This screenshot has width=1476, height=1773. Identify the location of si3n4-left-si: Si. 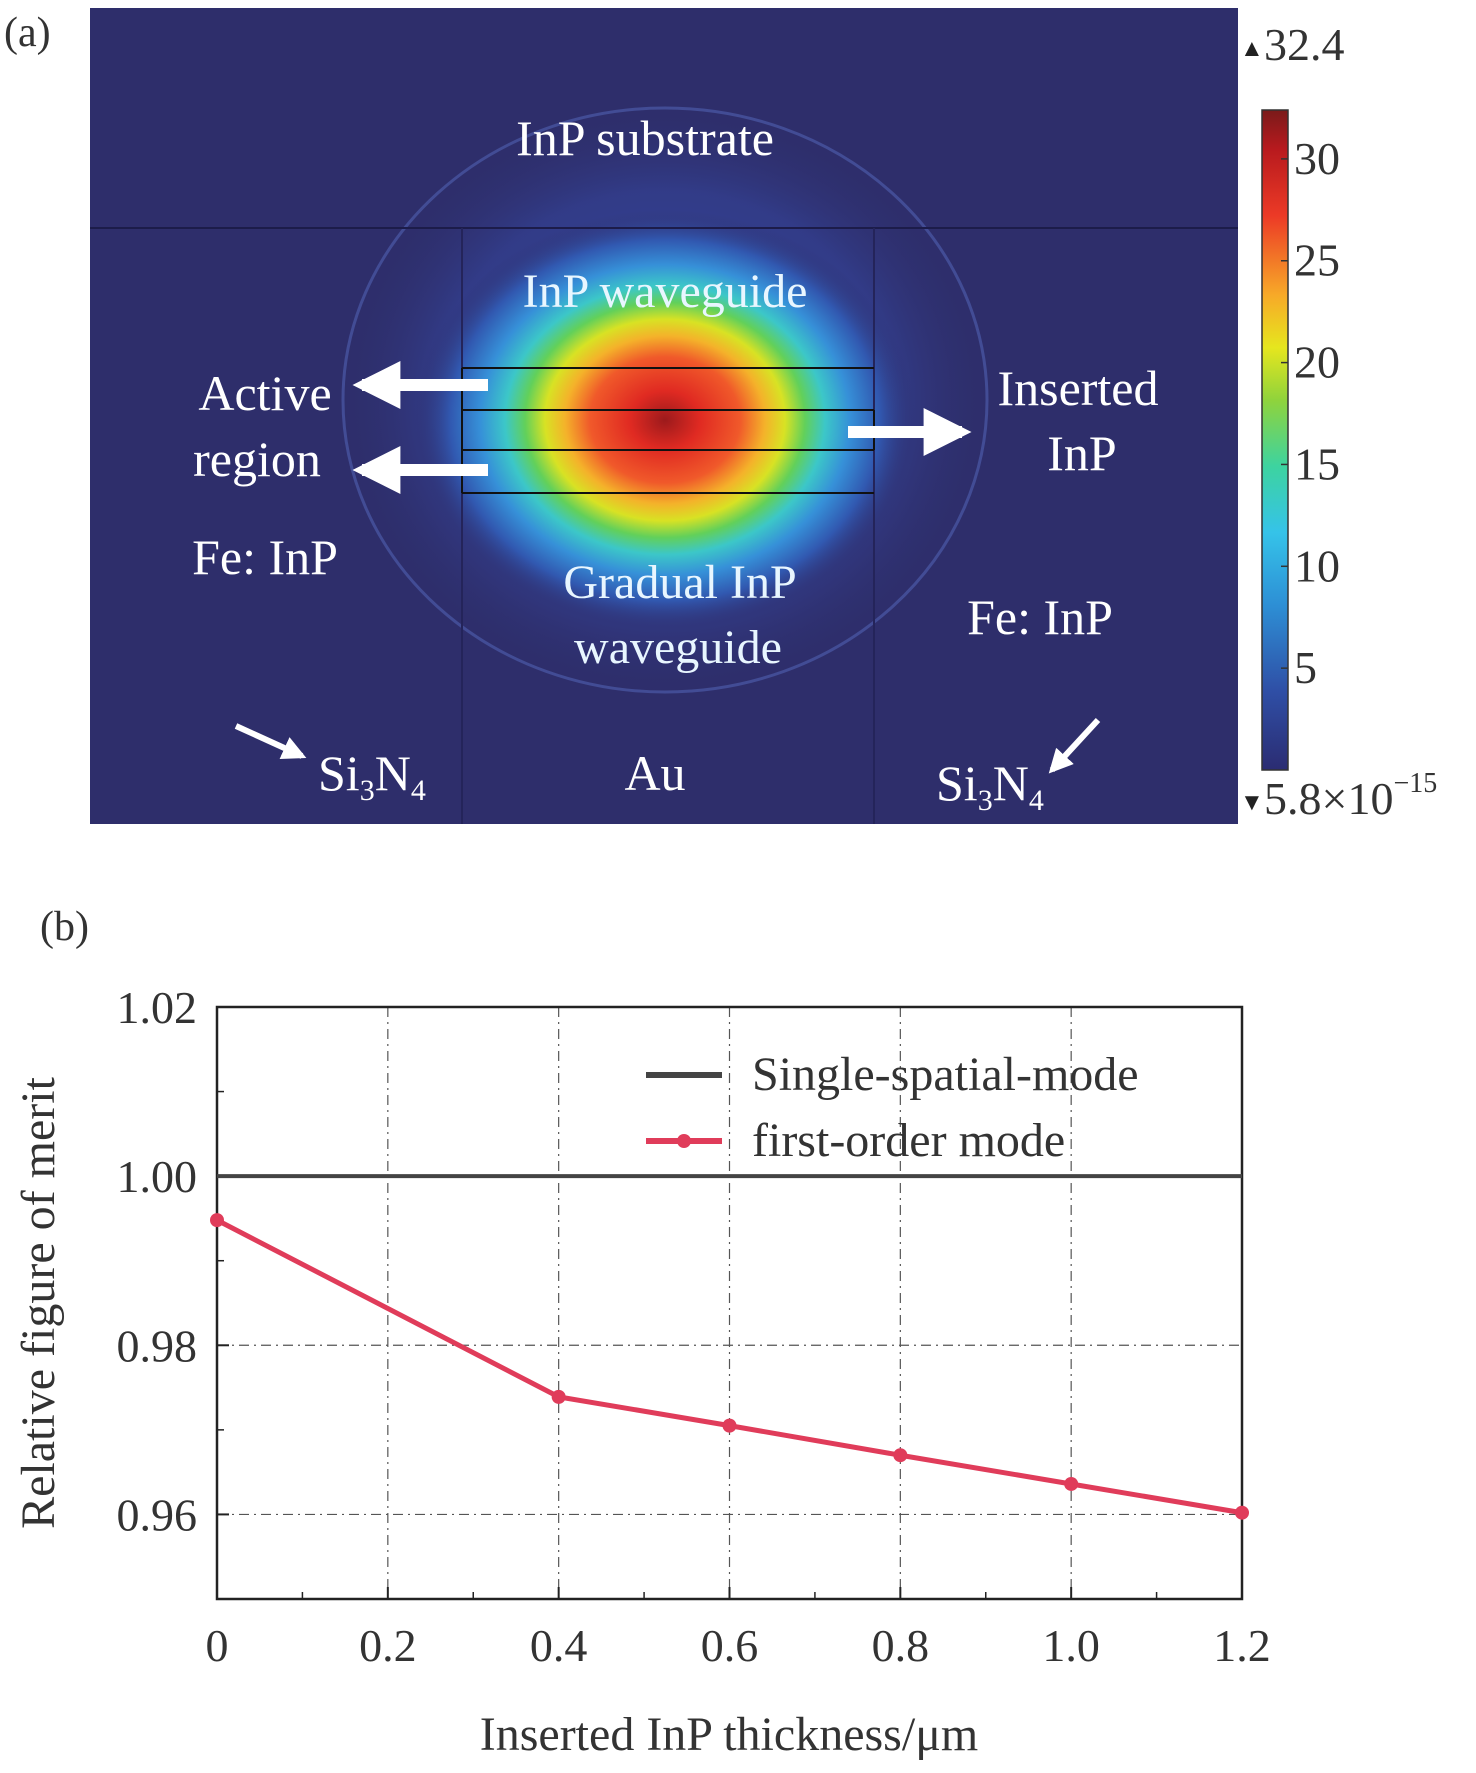
(339, 773).